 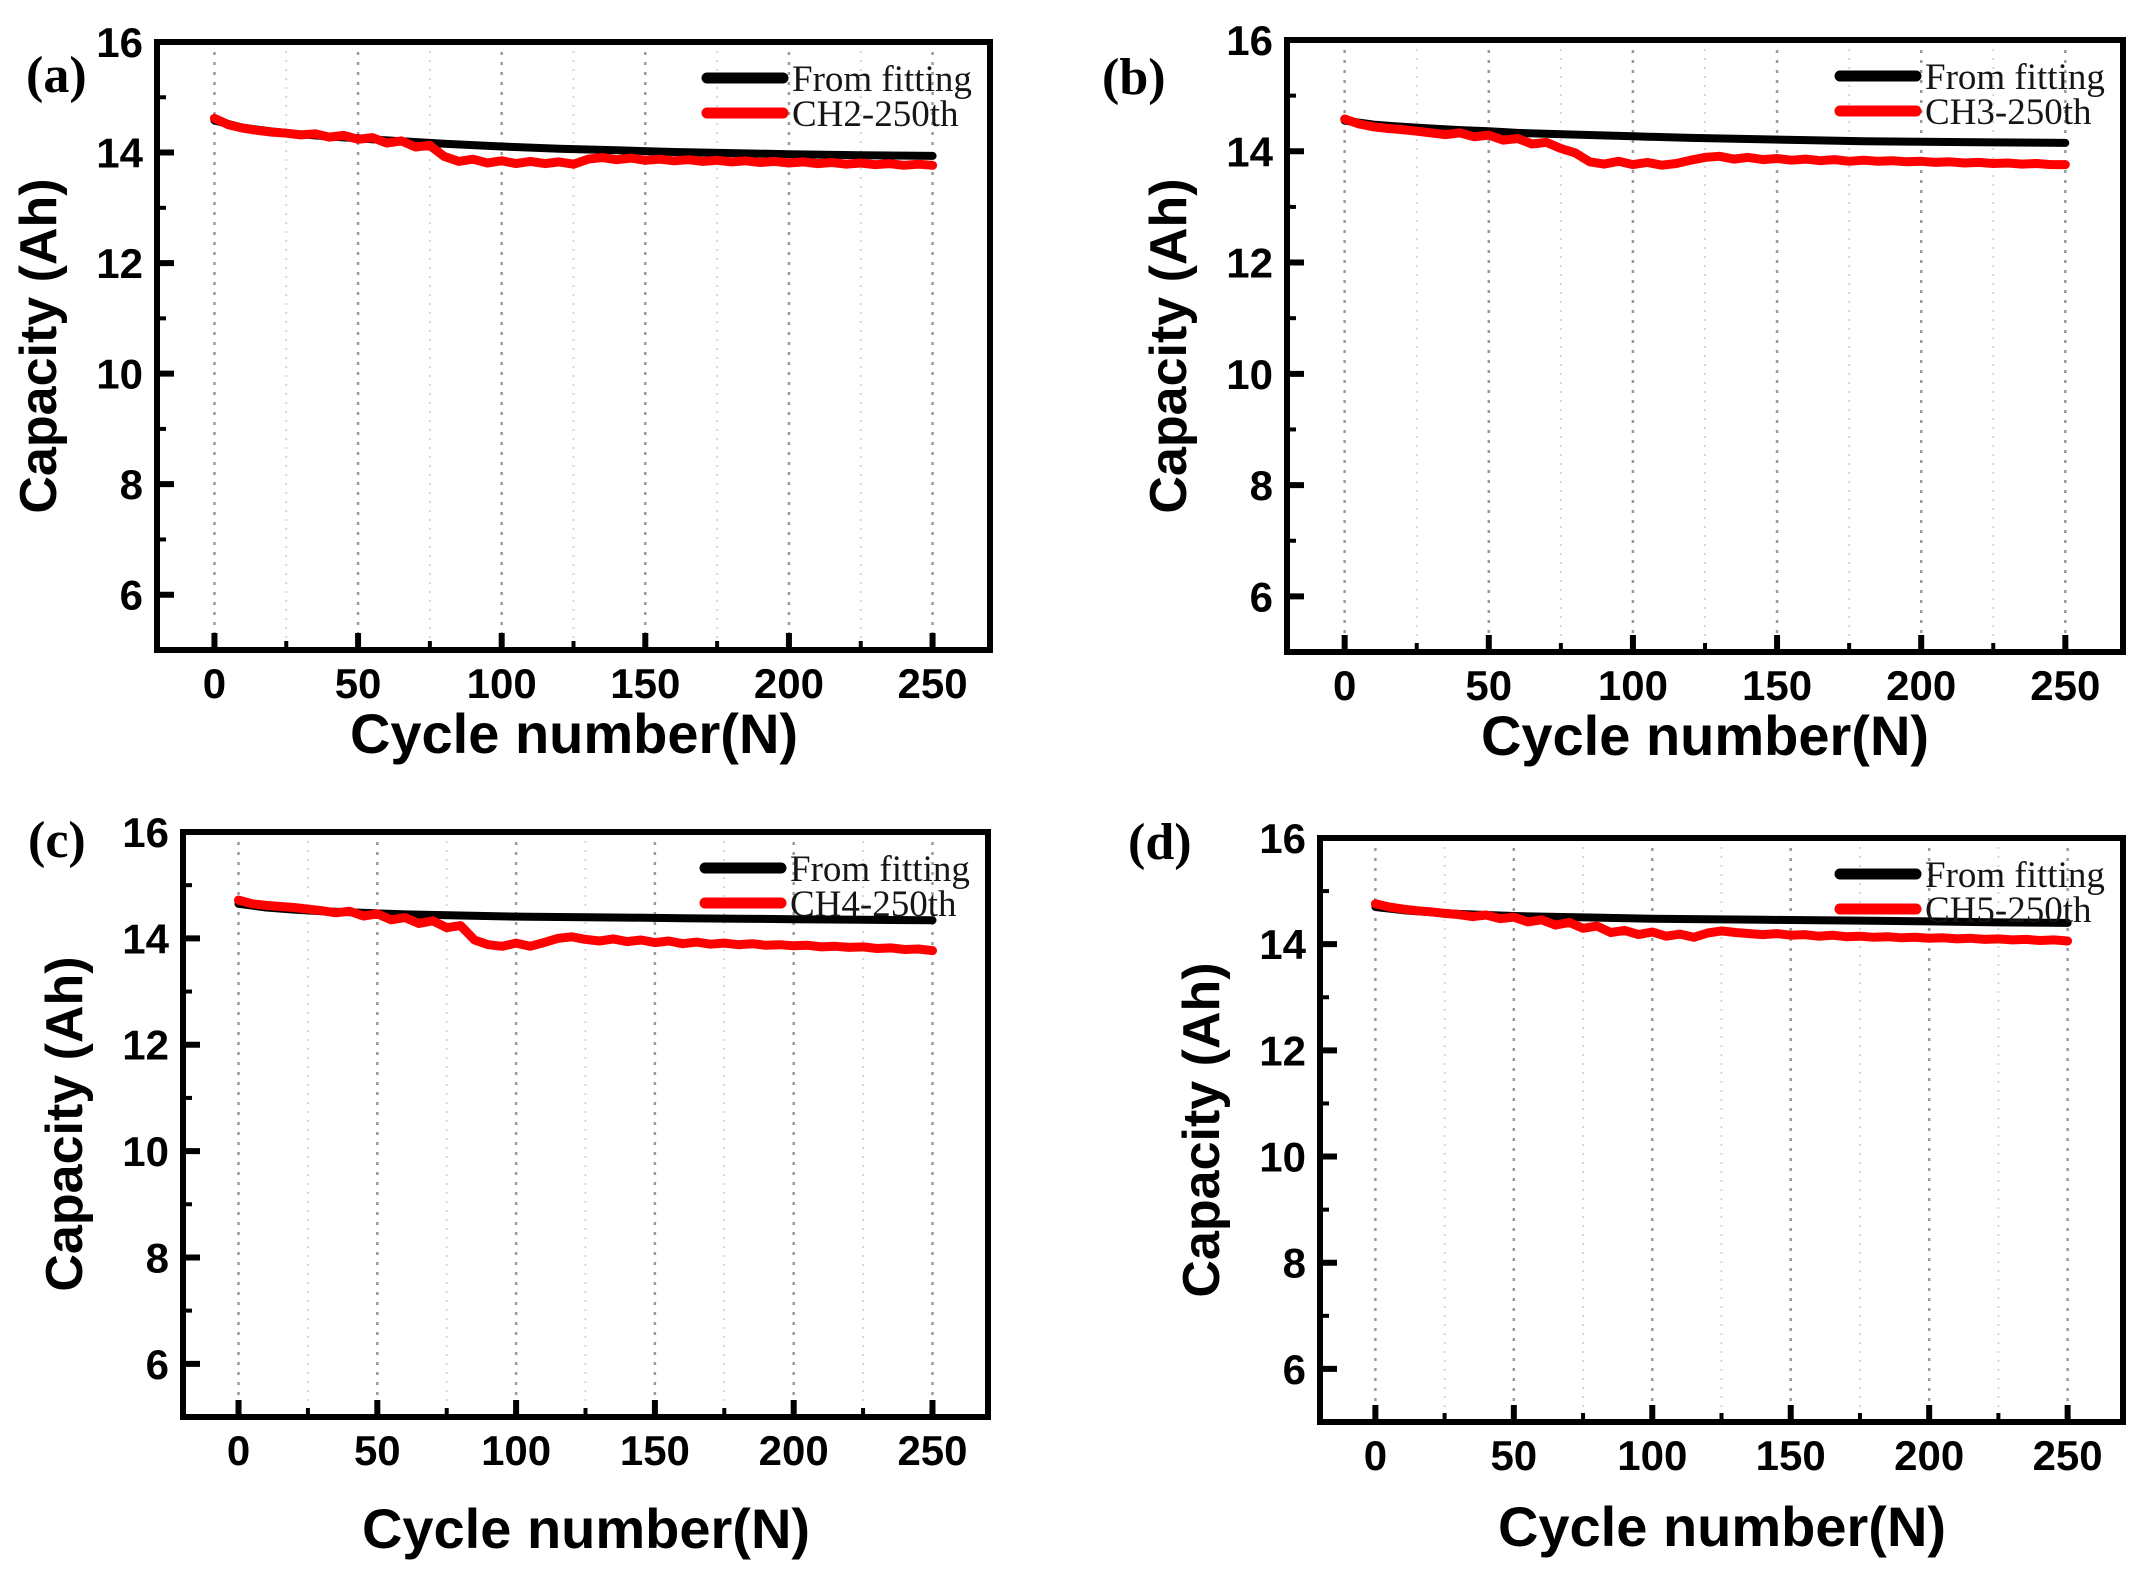 I want to click on panel-label-d: (d), so click(x=1160, y=842).